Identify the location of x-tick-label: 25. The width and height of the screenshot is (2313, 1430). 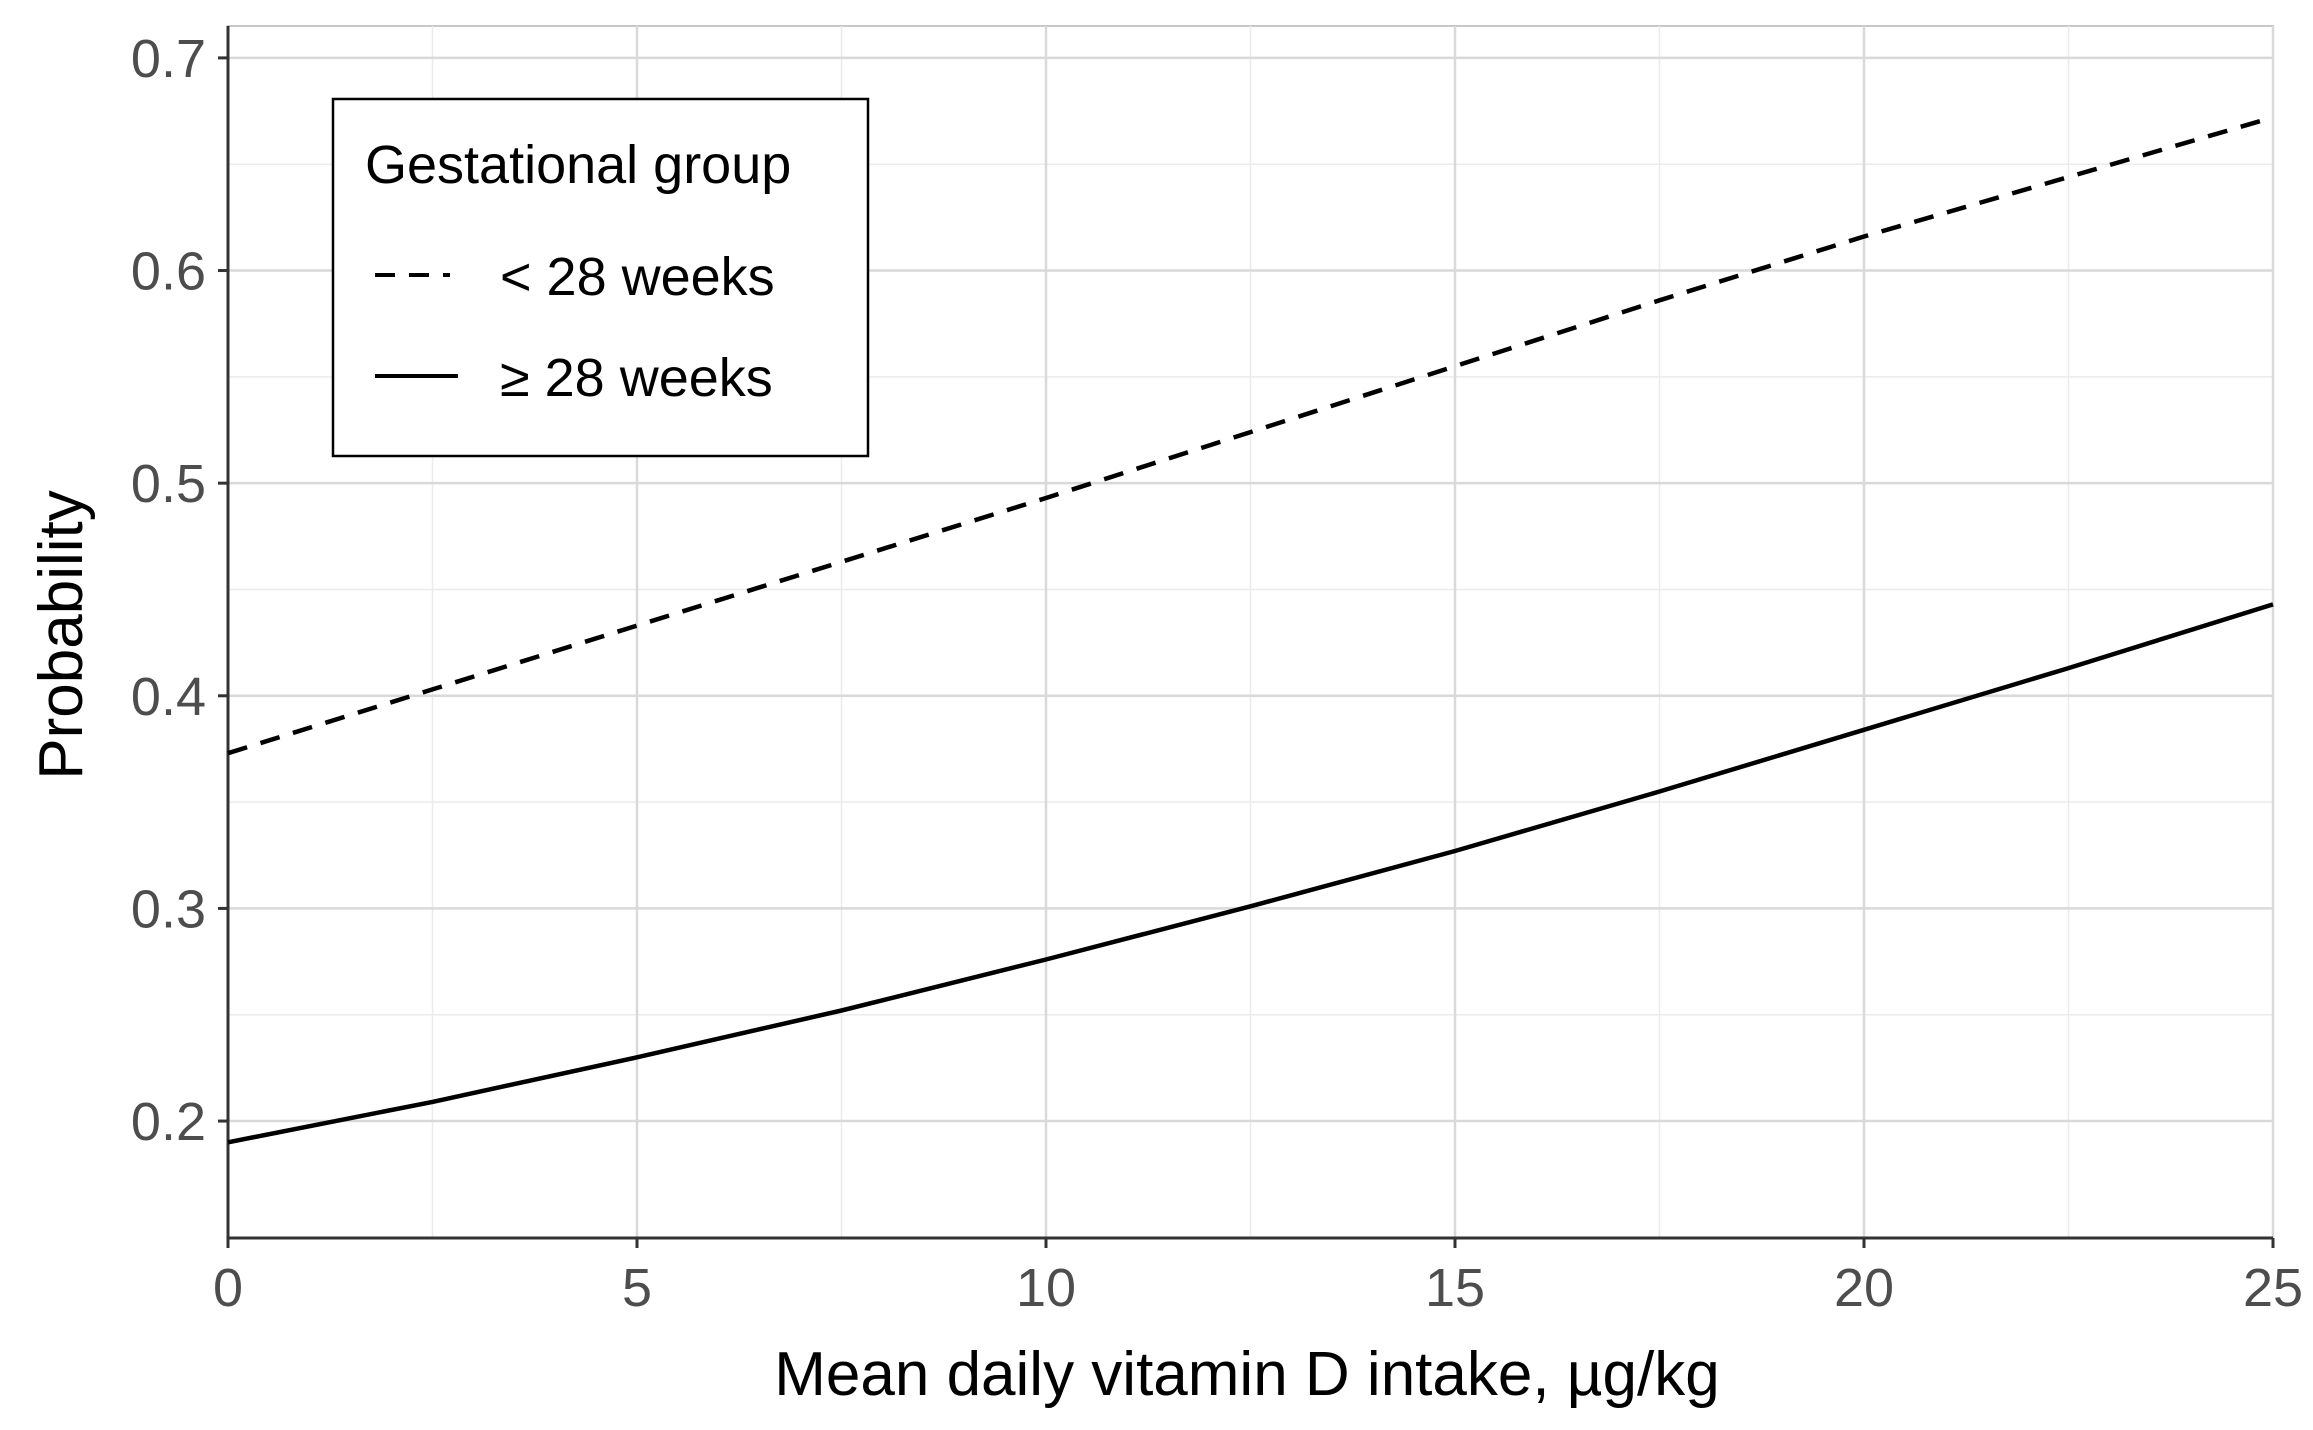
(2273, 1288).